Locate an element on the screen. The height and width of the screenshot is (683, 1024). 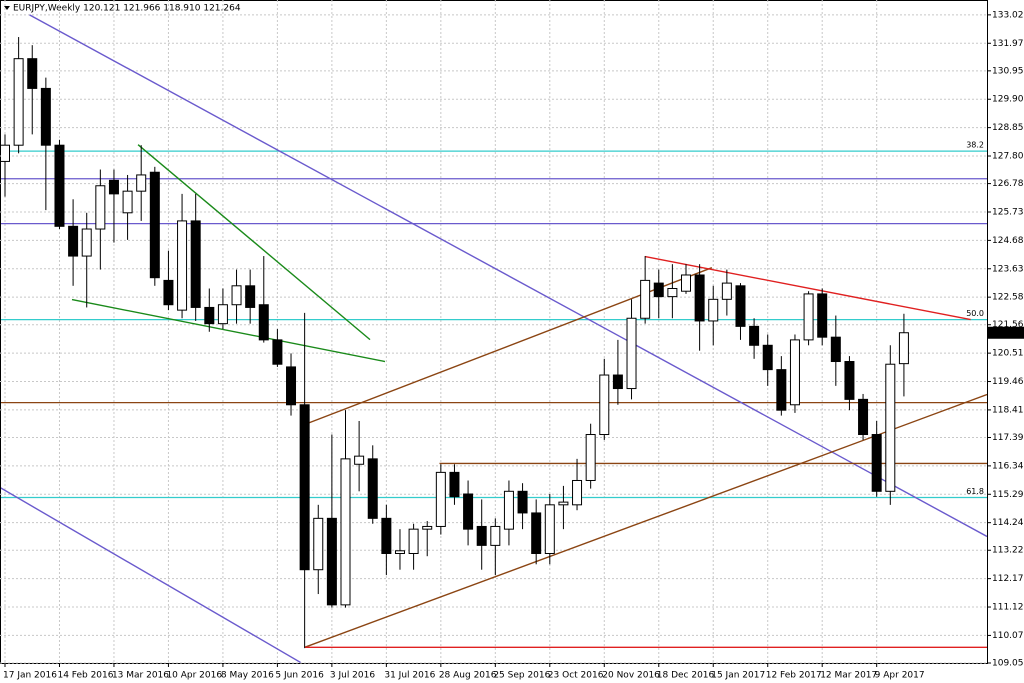
fib-label: 50.0 is located at coordinates (975, 313).